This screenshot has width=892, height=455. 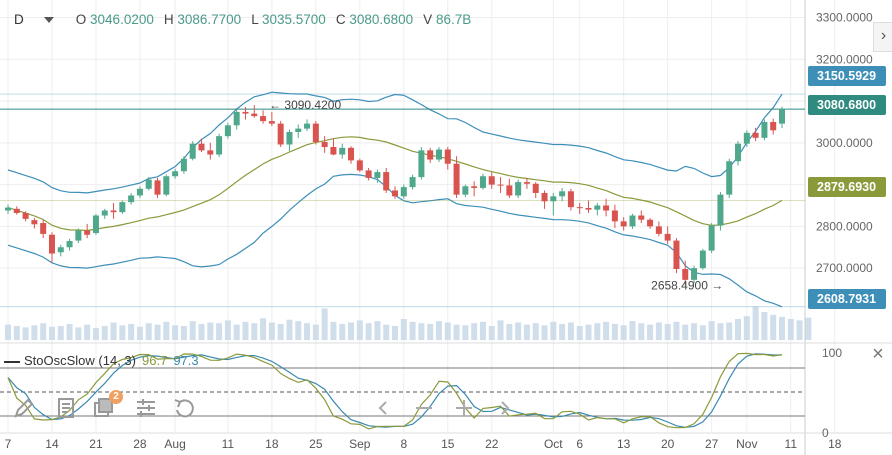 I want to click on symbol-label: D, so click(x=19, y=19).